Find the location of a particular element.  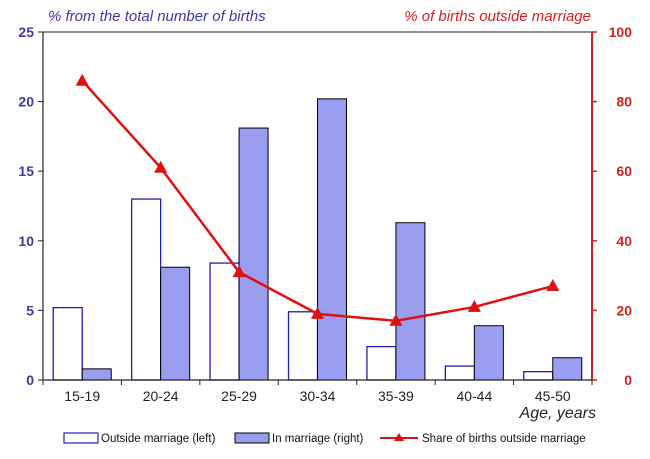

x-tick-label-15-19: 15-19 is located at coordinates (82, 396).